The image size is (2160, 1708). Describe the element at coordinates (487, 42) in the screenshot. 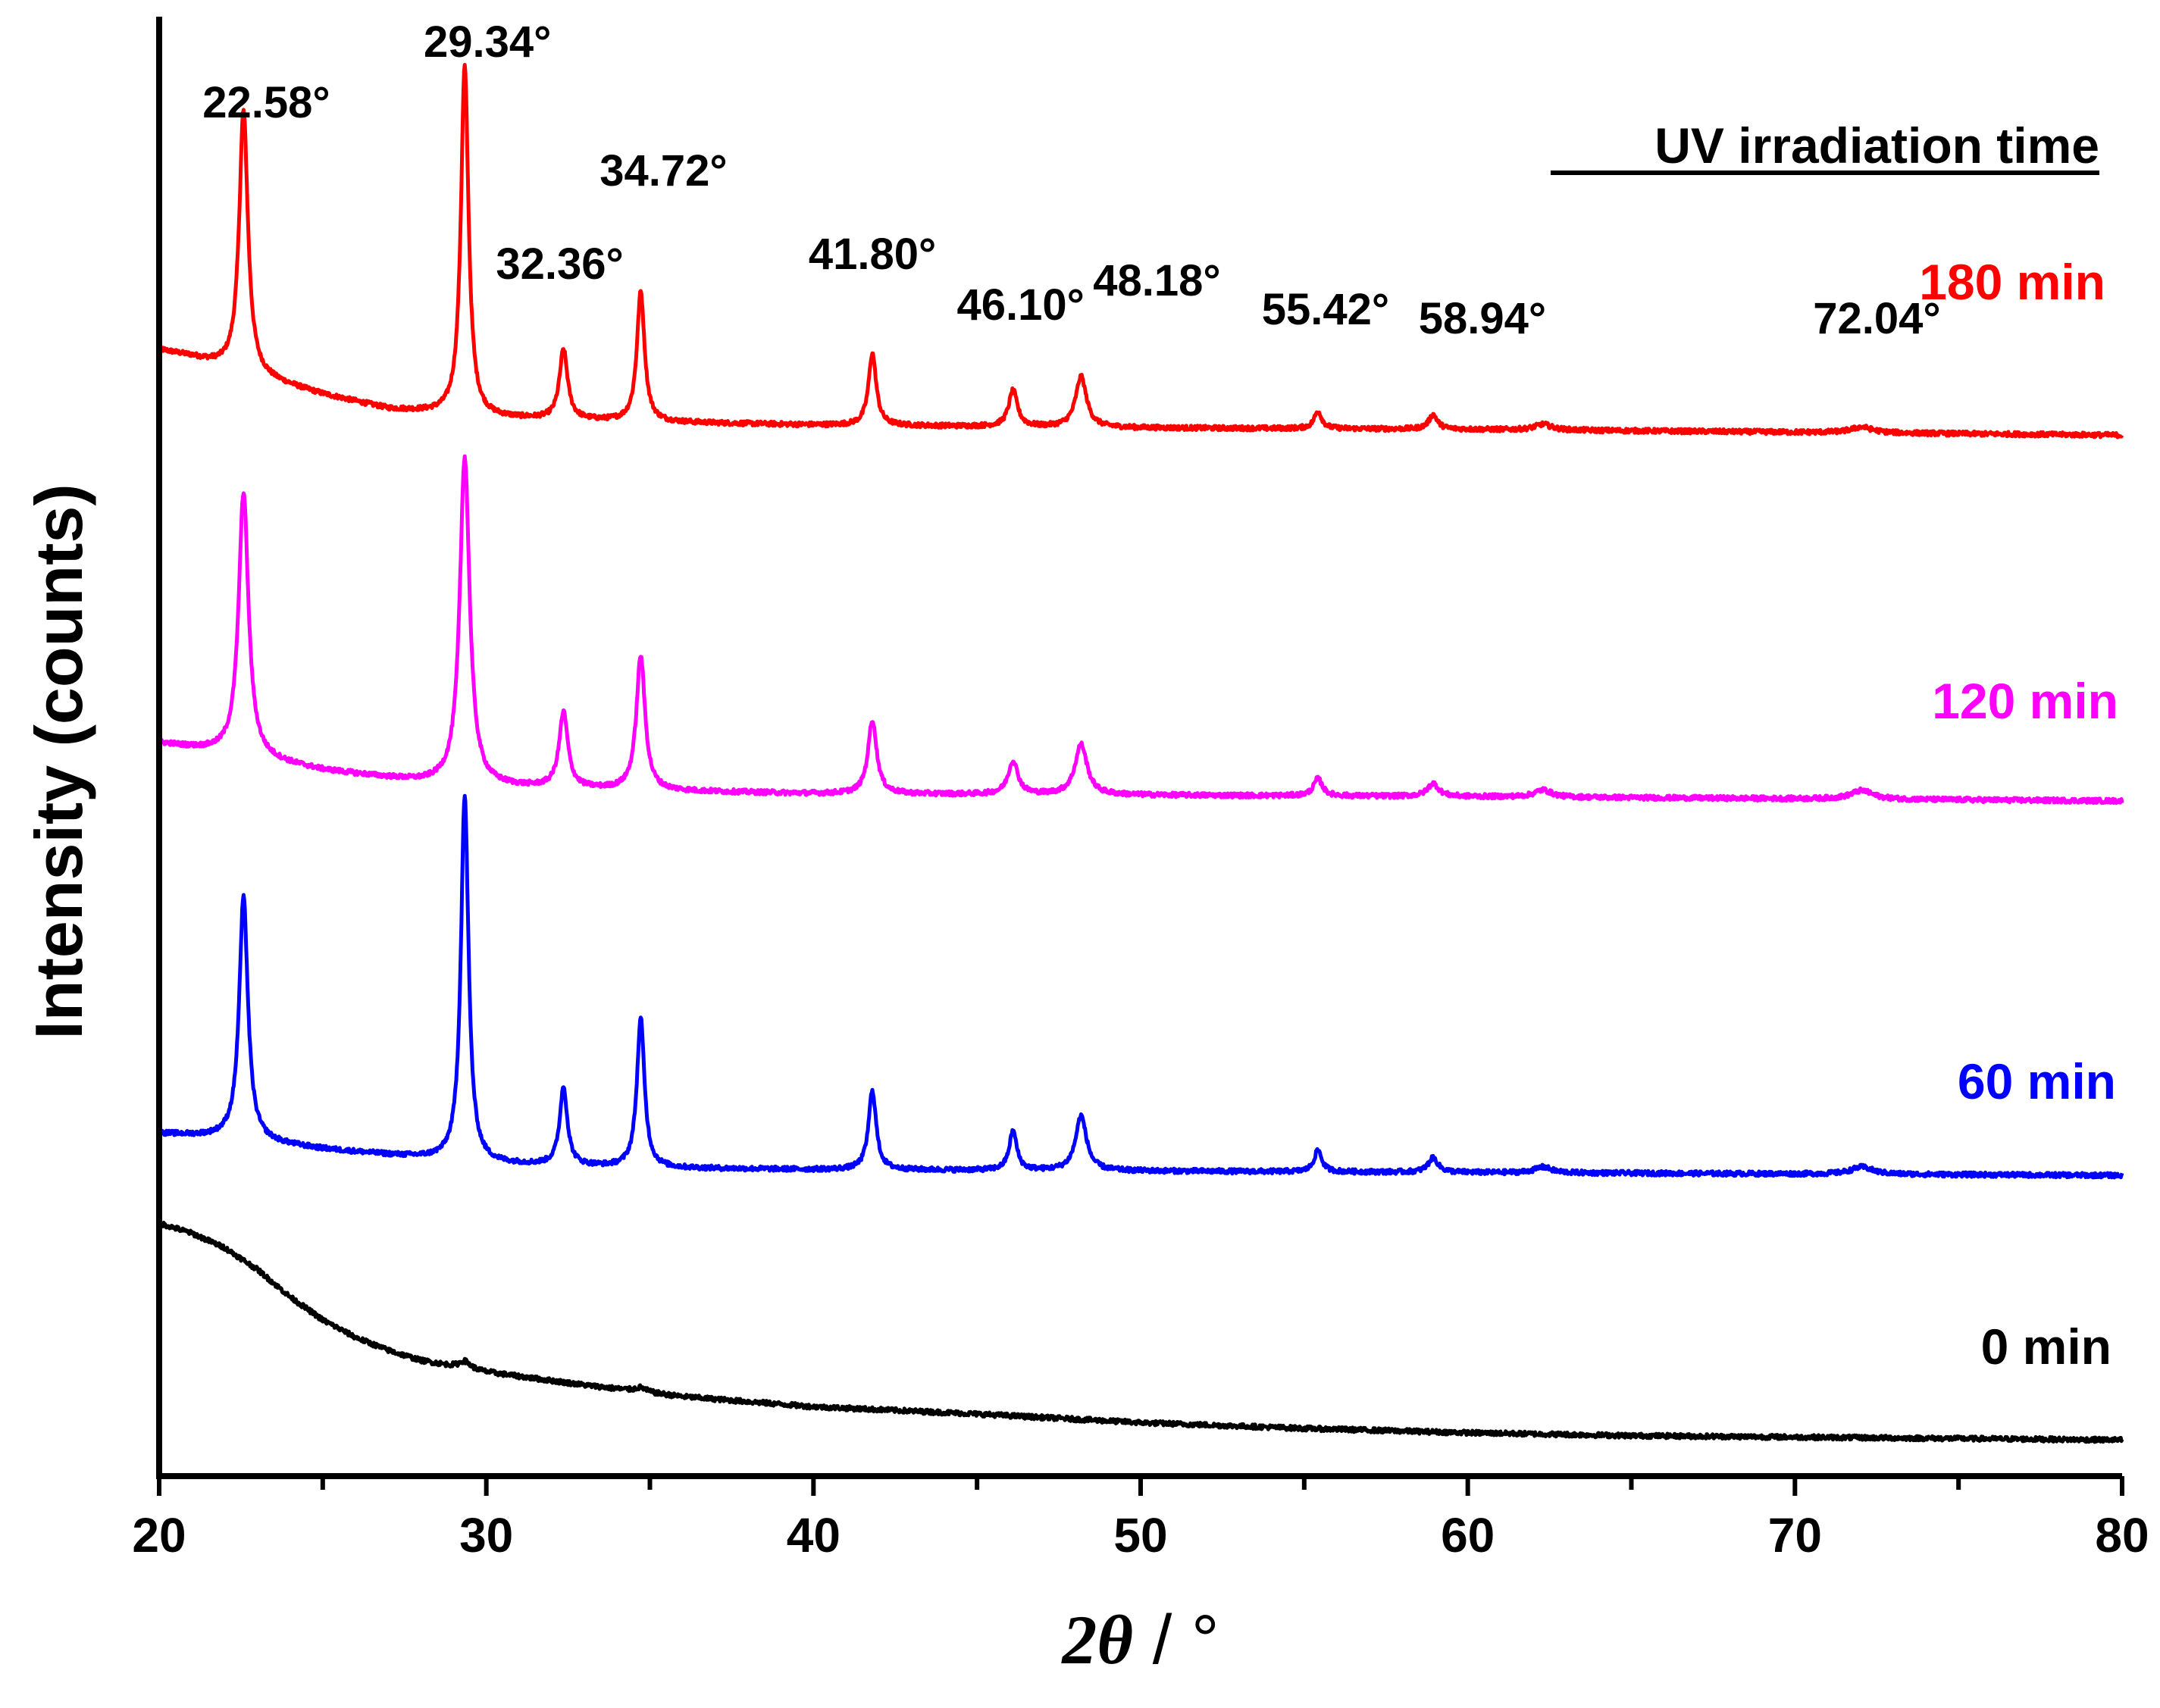

I see `peak-label: 29.34°` at that location.